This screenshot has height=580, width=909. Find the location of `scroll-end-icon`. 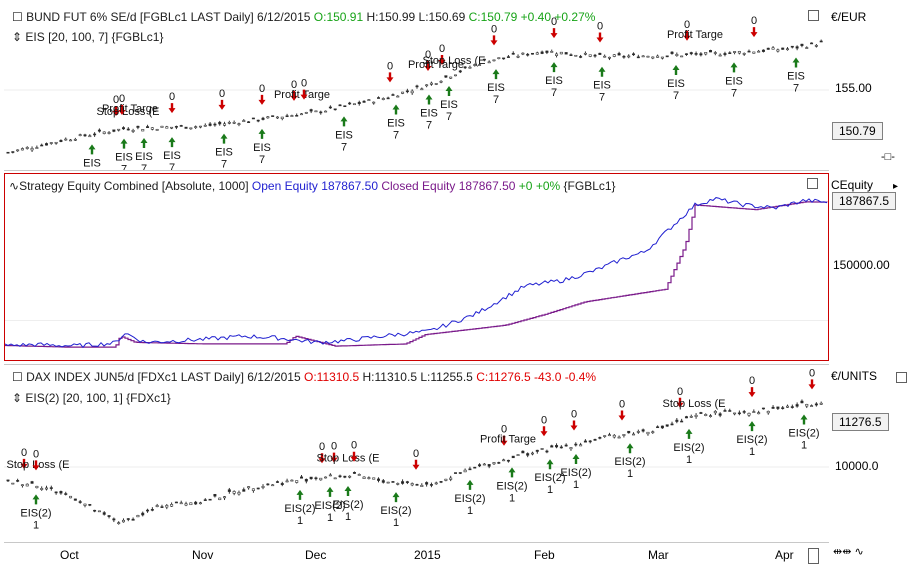

scroll-end-icon is located at coordinates (813, 556).